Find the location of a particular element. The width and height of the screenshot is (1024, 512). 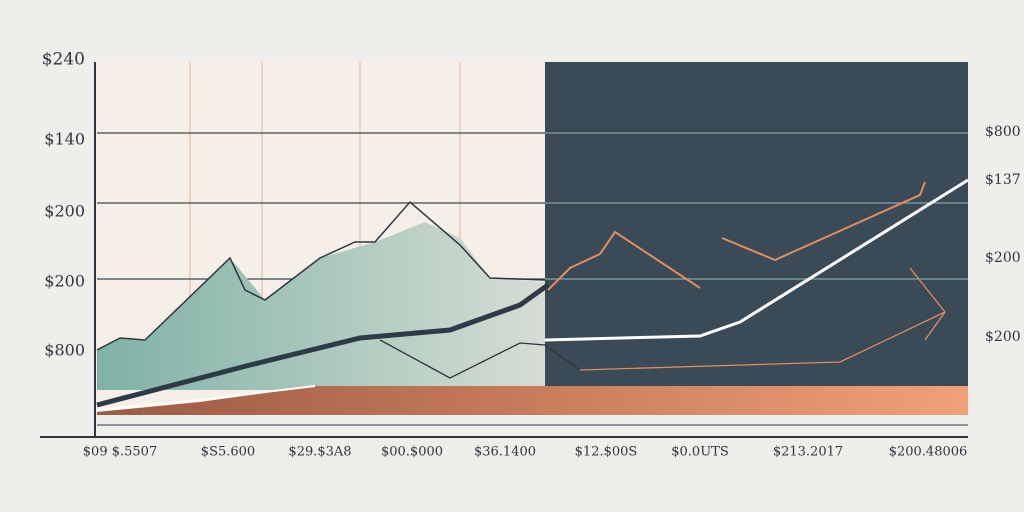

bottom-label: $12.$00S is located at coordinates (606, 452).